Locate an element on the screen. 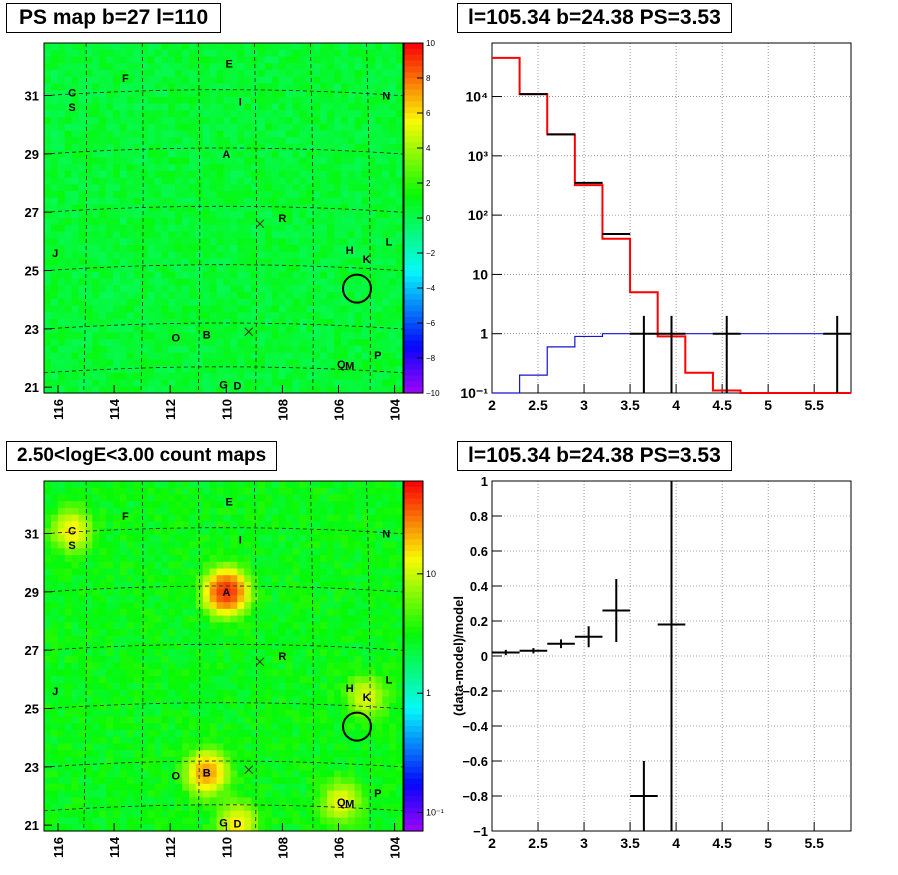 This screenshot has width=898, height=875. ps-map-source-label-J: J is located at coordinates (55, 254).